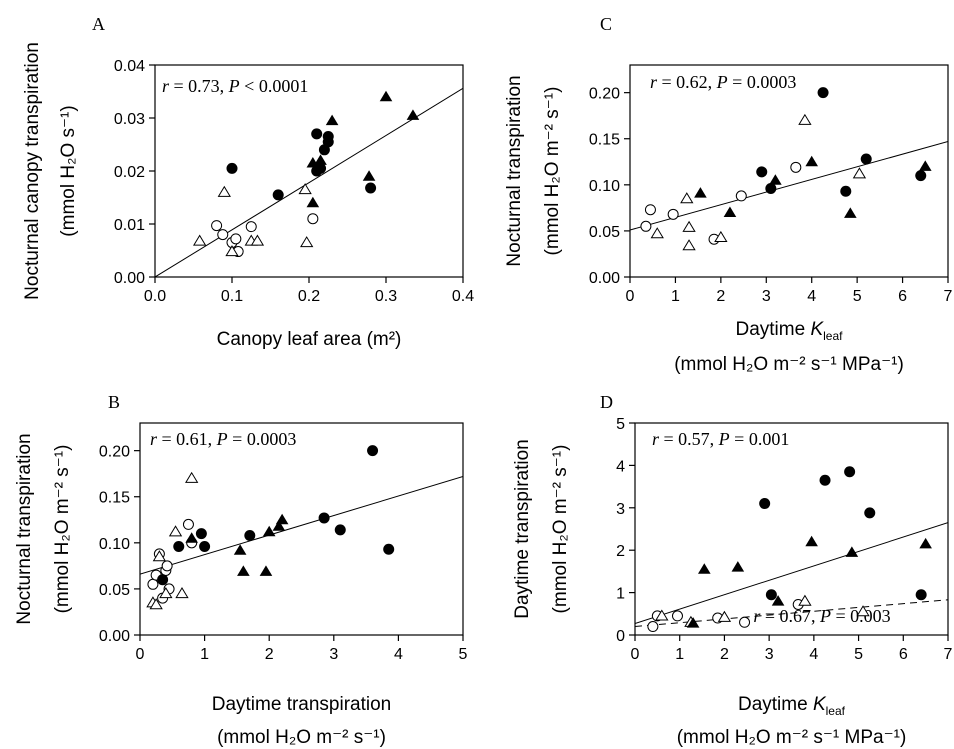 The height and width of the screenshot is (749, 954). I want to click on y-axis-label: Daytime transpiration, so click(522, 529).